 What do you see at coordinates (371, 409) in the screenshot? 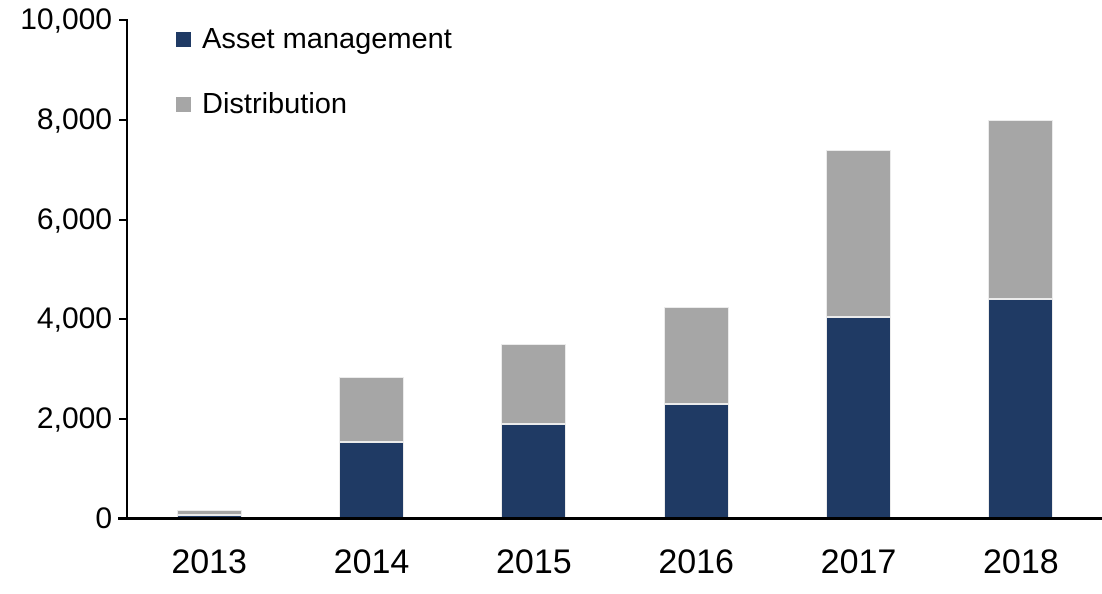
I see `bar-segment-2014-distribution` at bounding box center [371, 409].